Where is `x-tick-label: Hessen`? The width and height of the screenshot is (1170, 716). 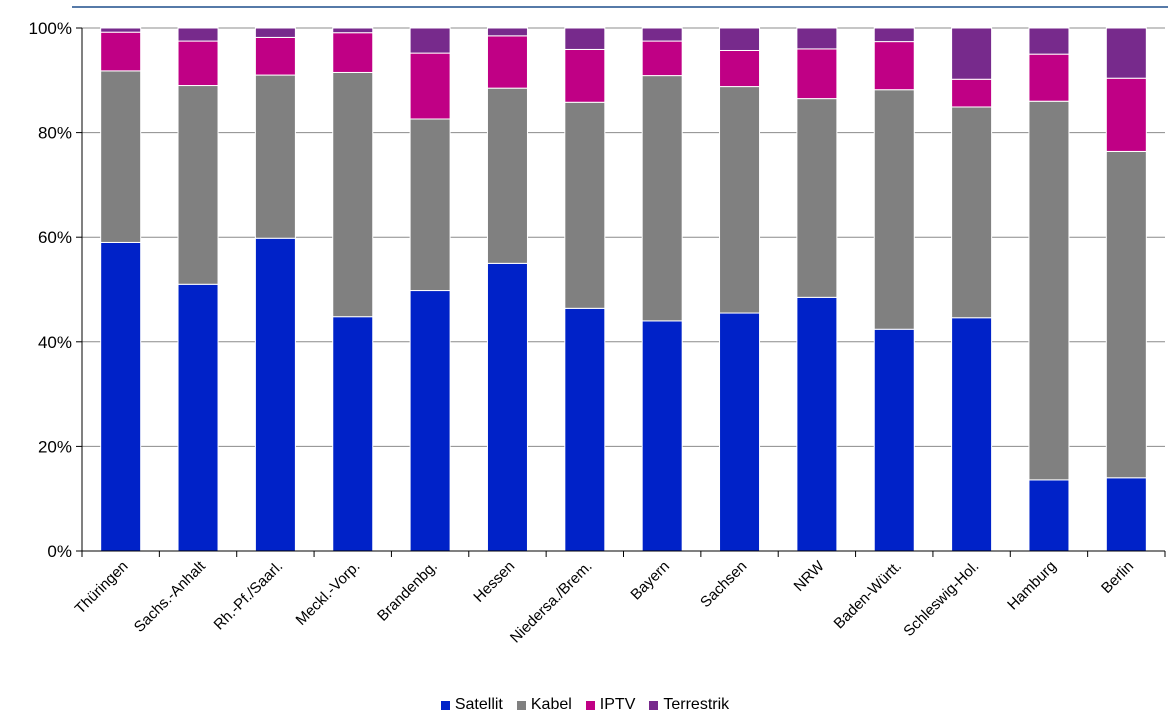 x-tick-label: Hessen is located at coordinates (494, 582).